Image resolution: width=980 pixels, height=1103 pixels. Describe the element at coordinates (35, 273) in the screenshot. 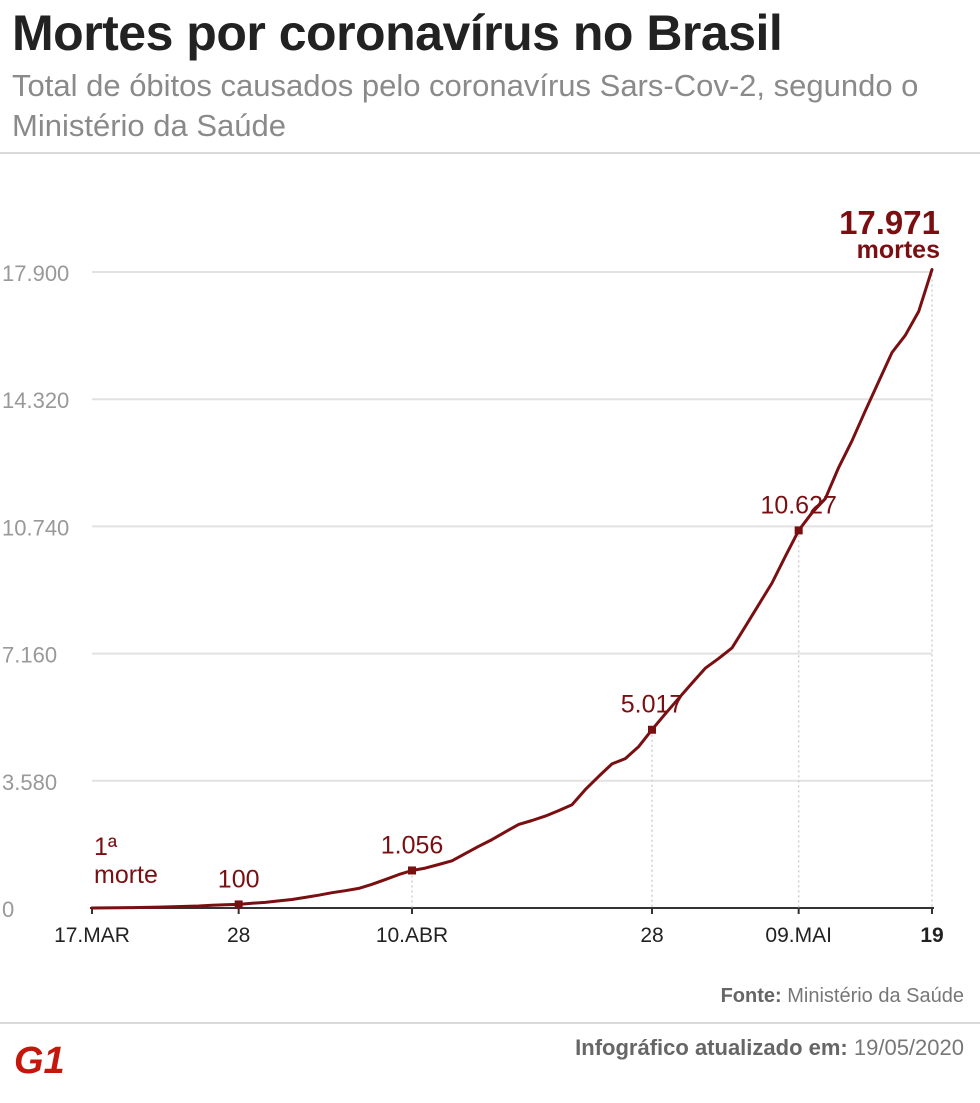

I see `y-tick-label: 17.900` at that location.